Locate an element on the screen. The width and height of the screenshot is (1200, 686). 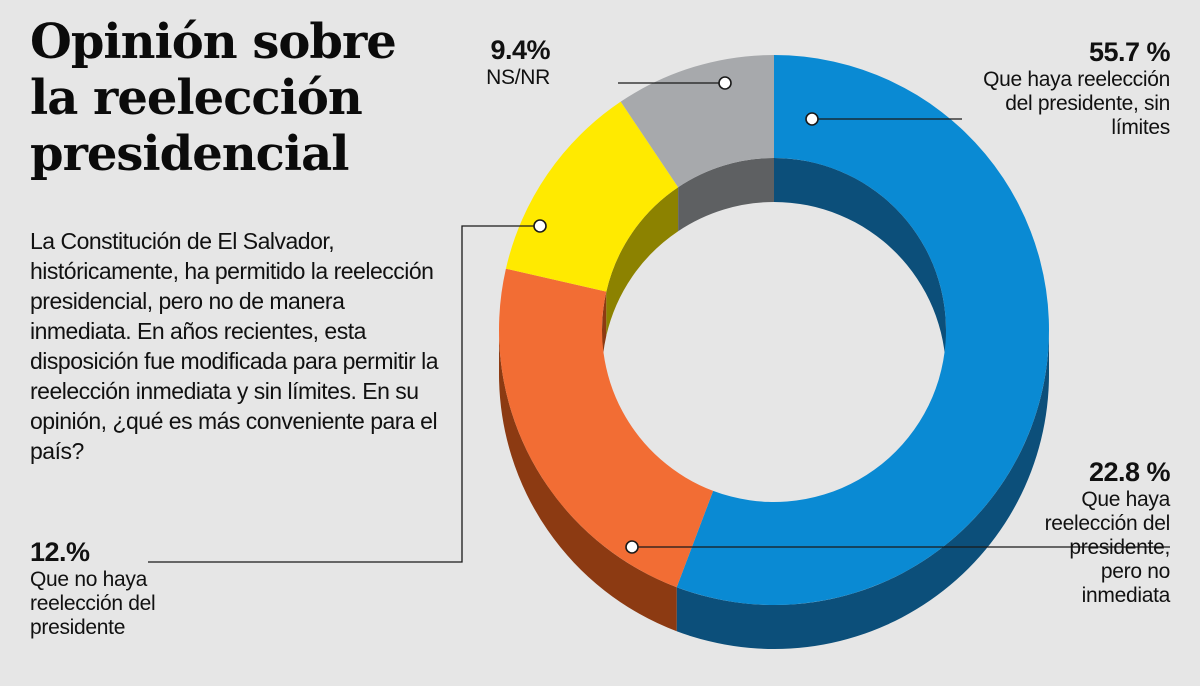
value-label-reeleccion-no-inmediata: 22.8 % is located at coordinates (1129, 472).